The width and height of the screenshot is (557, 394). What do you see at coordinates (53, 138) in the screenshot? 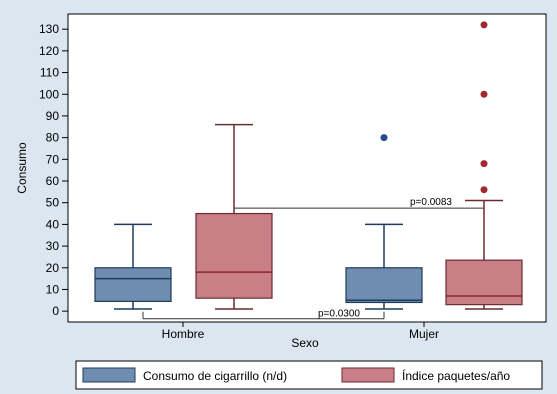
I see `y-tick-label: 80` at bounding box center [53, 138].